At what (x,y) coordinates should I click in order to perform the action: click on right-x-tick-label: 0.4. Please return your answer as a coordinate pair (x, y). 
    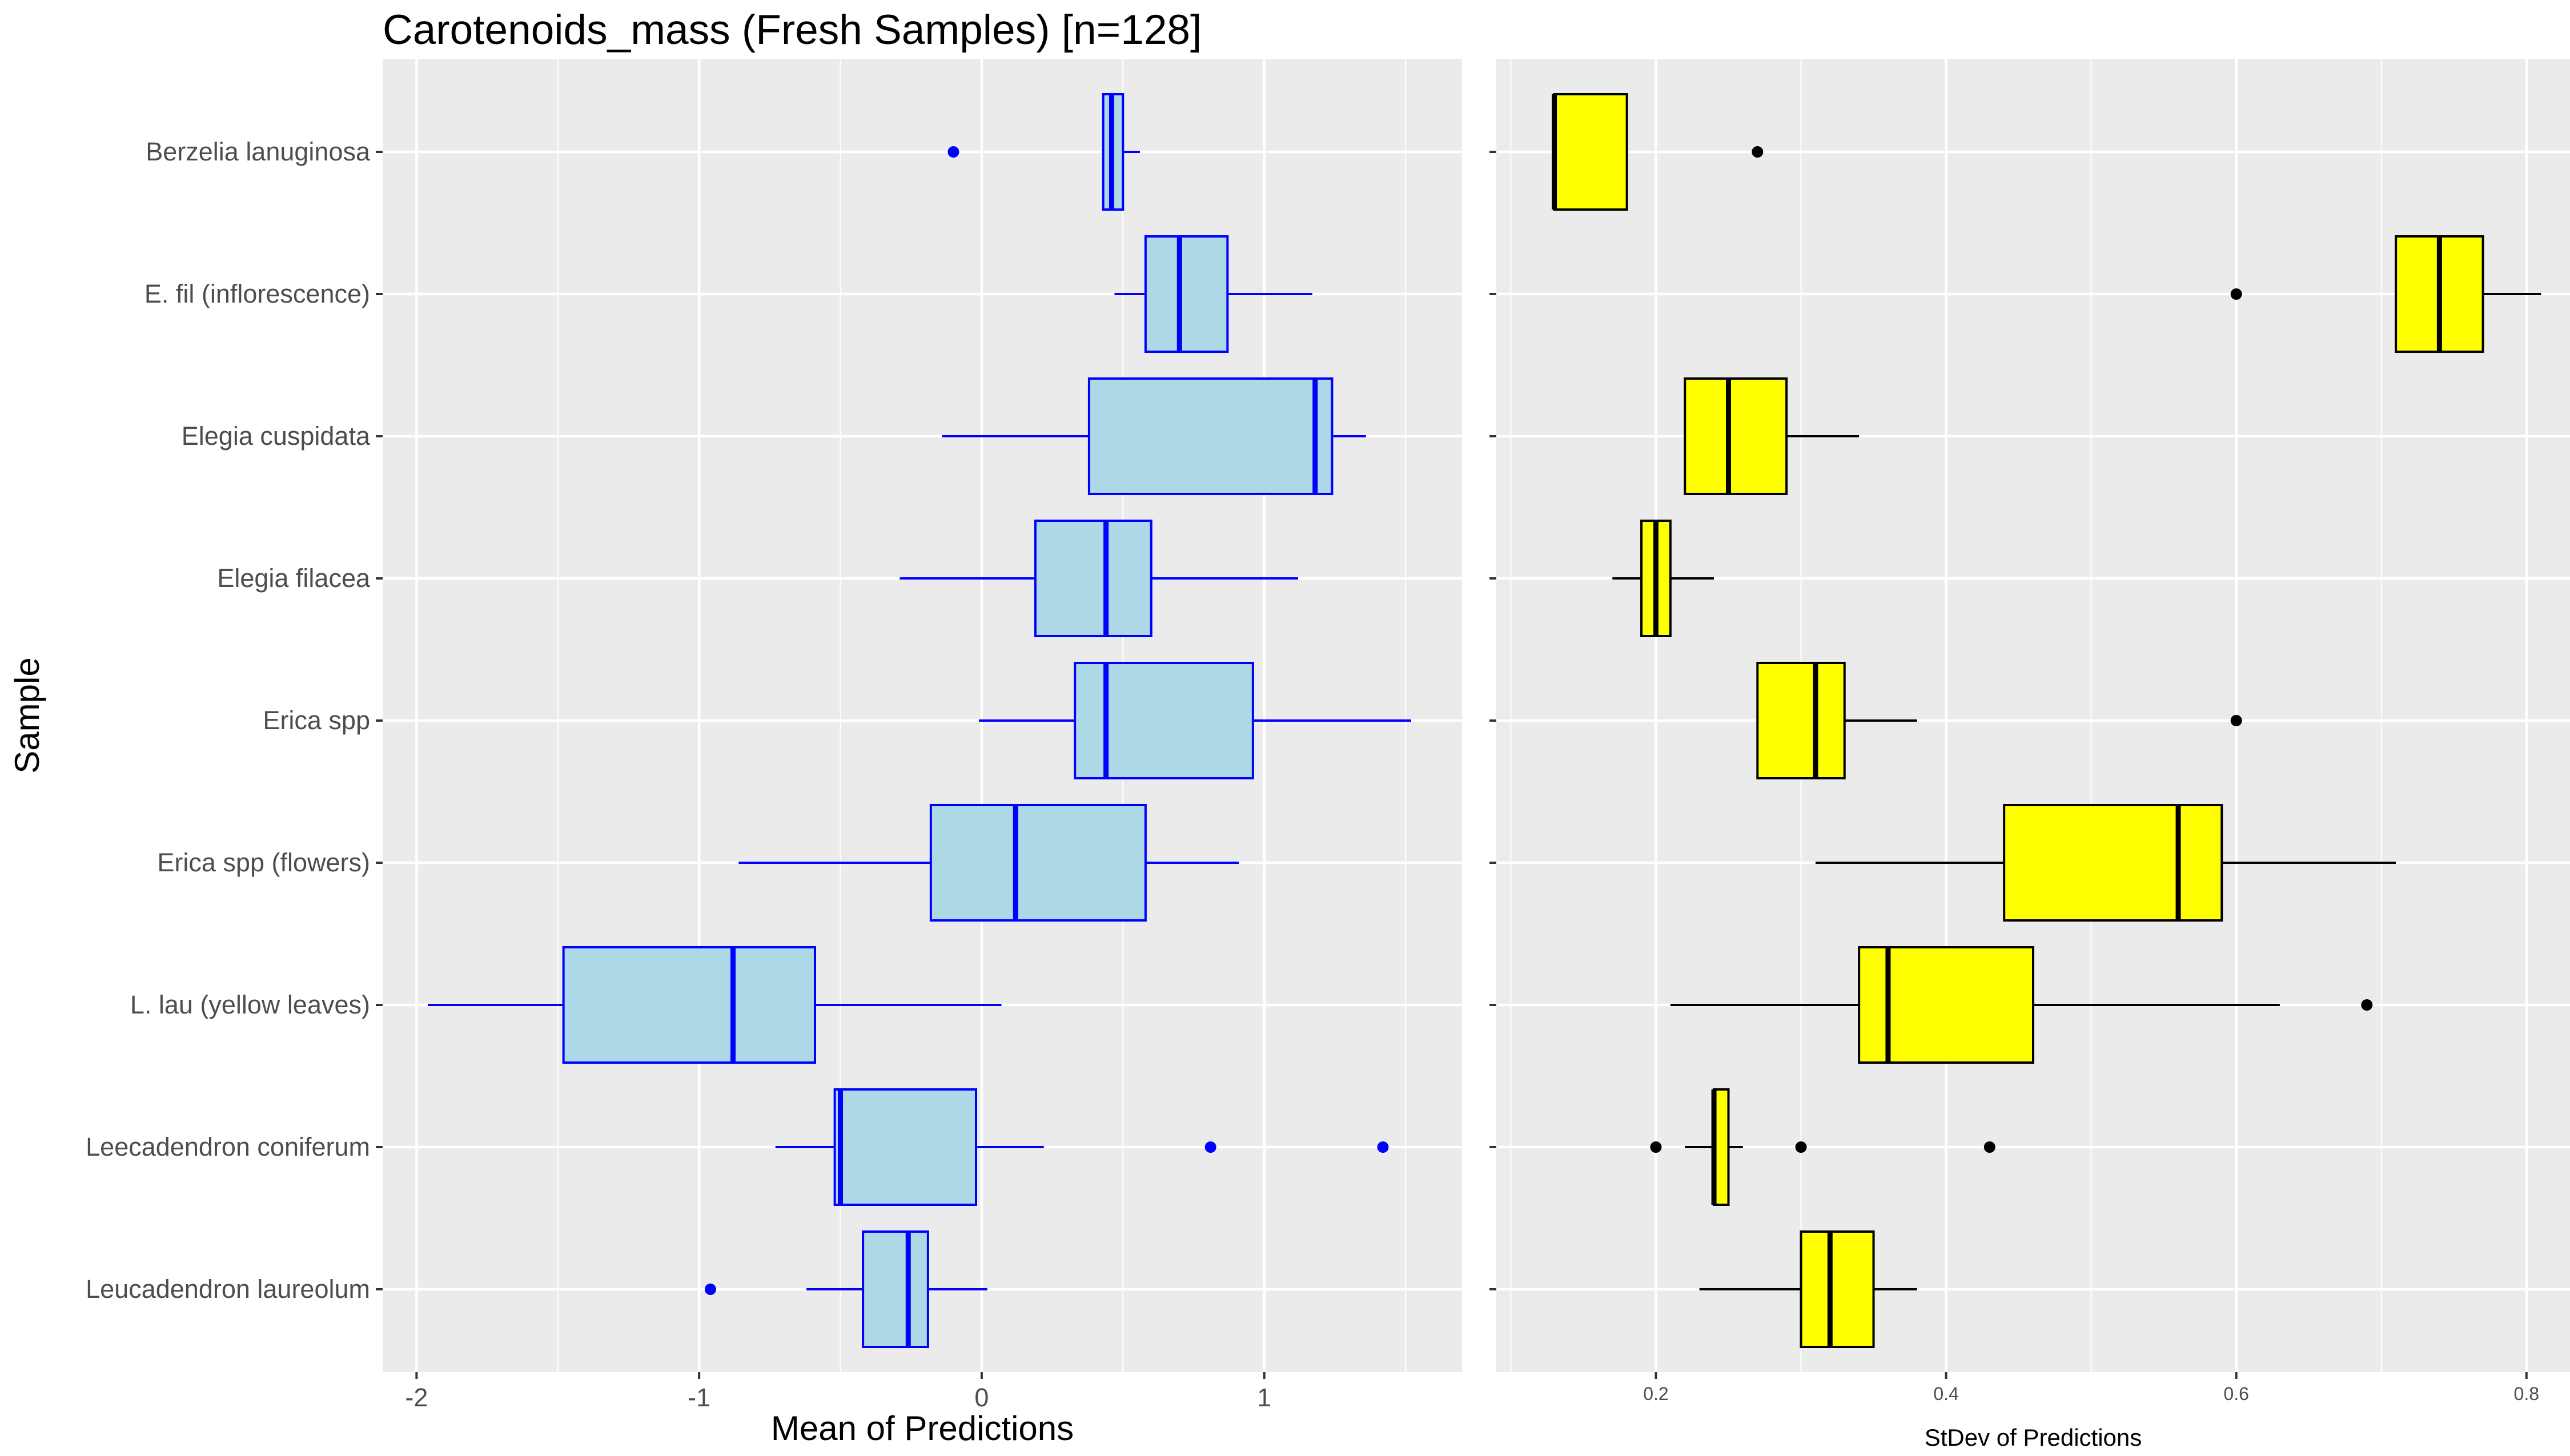
    Looking at the image, I should click on (1945, 1393).